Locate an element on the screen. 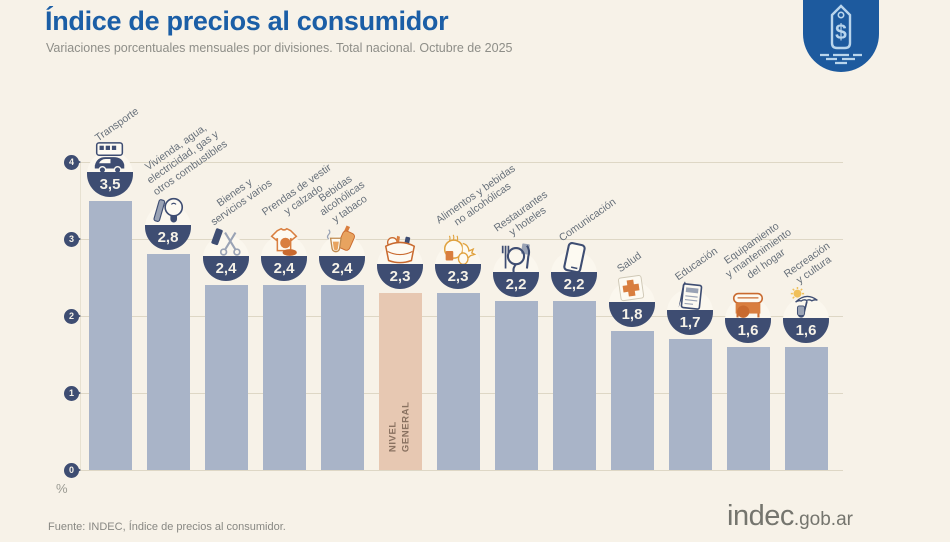  lightbulb-tools-icon is located at coordinates (168, 212).